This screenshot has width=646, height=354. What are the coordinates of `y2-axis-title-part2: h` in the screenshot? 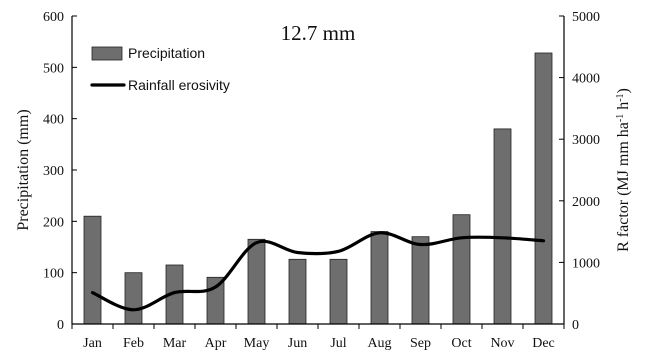 It's located at (623, 108).